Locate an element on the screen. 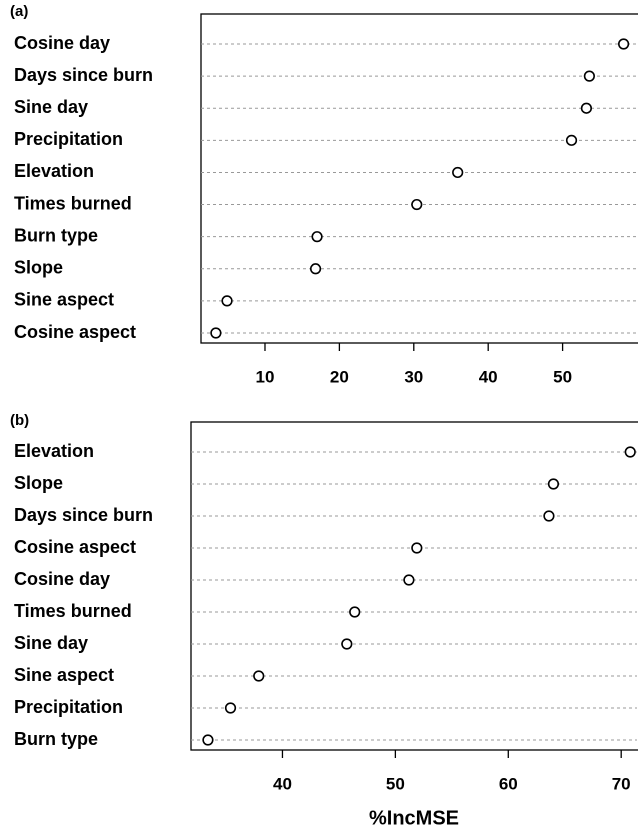 This screenshot has height=836, width=638. x-tick-label: 60 is located at coordinates (508, 783).